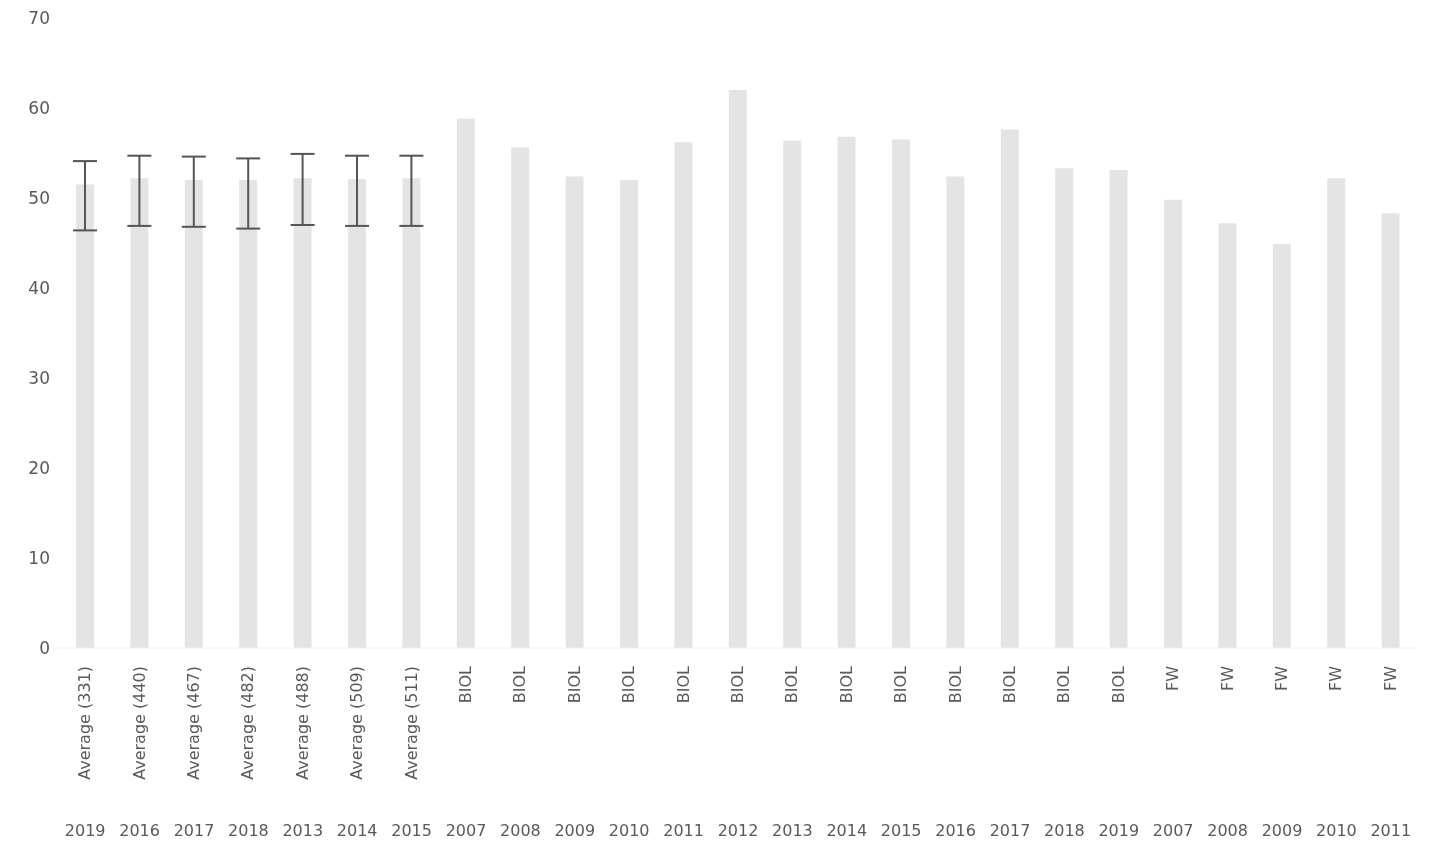  Describe the element at coordinates (738, 753) in the screenshot. I see `category-label: BIOL 2012` at that location.